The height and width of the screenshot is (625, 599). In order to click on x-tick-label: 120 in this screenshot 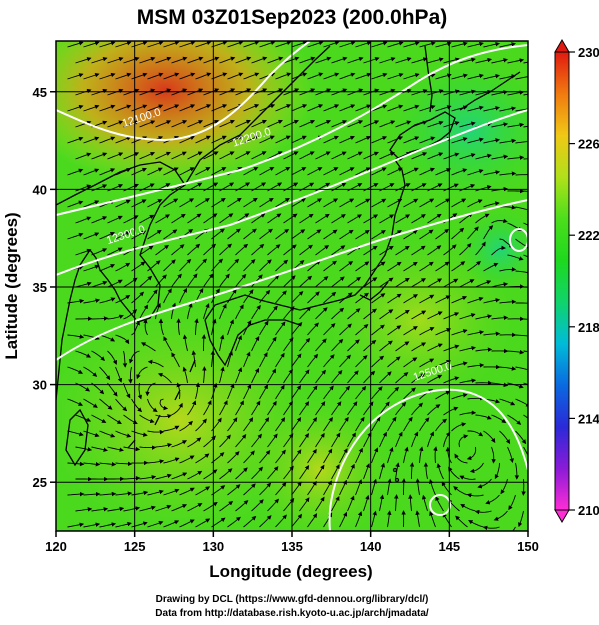, I will do `click(56, 546)`.